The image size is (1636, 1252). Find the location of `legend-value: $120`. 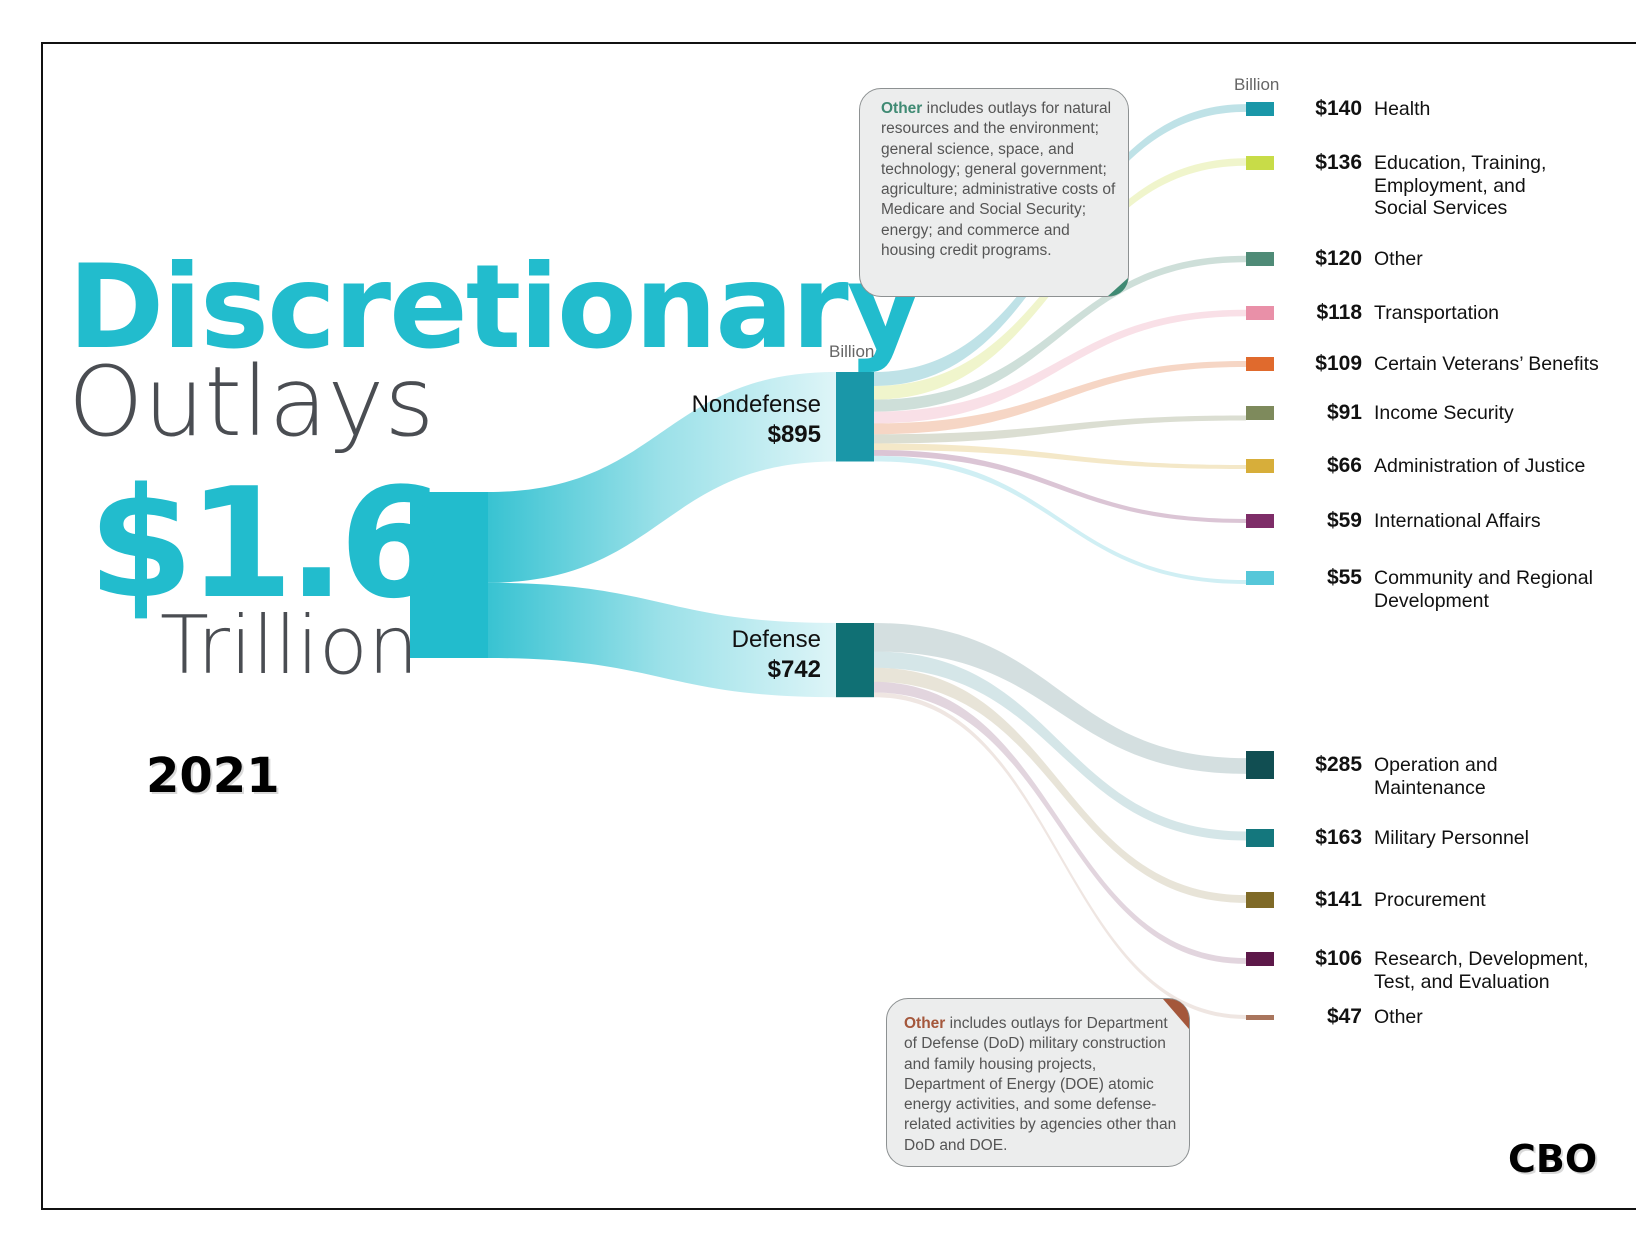

legend-value: $120 is located at coordinates (1338, 258).